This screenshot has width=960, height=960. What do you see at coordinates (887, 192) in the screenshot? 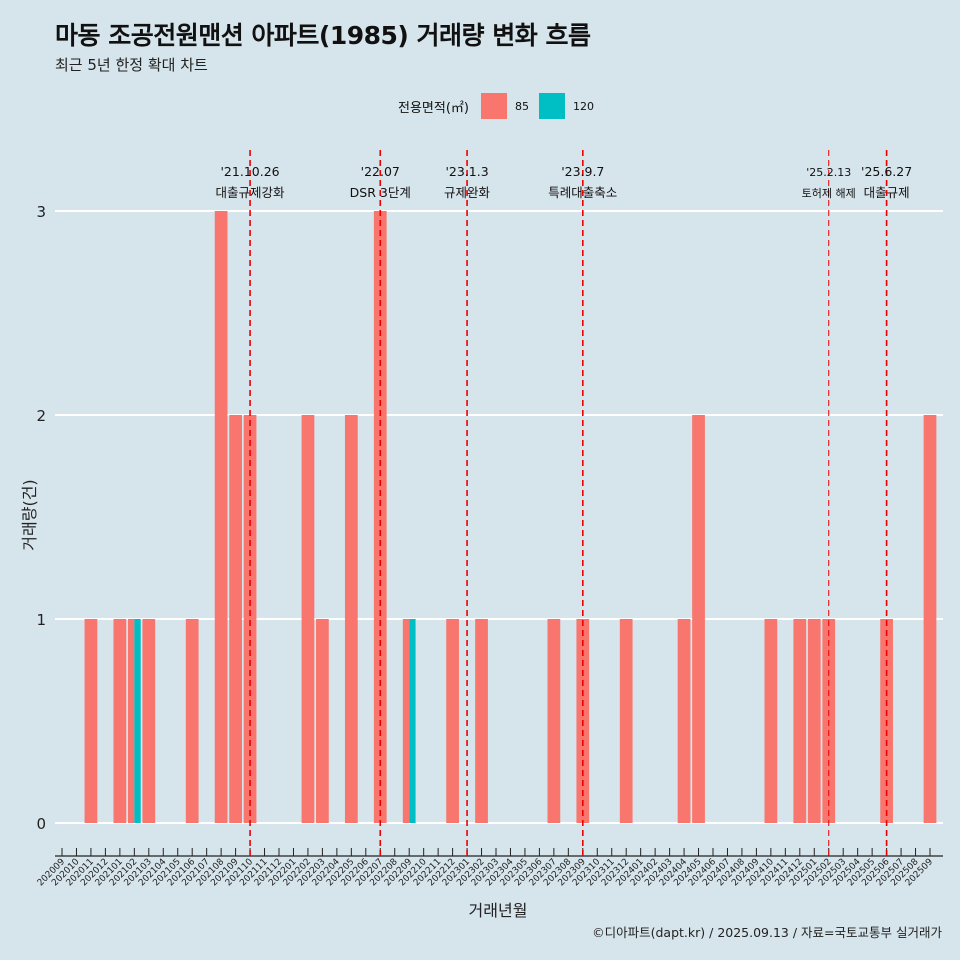
I see `event-label-202506: 대출규제` at bounding box center [887, 192].